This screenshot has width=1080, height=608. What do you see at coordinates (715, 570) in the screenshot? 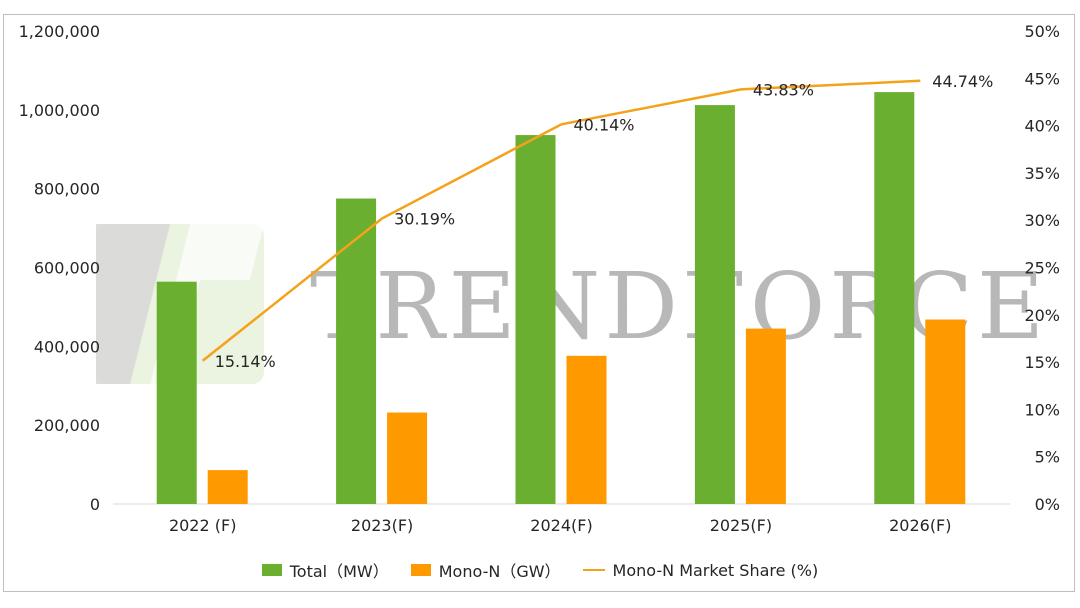
I see `legend-label: Mono-N Market Share (%)` at bounding box center [715, 570].